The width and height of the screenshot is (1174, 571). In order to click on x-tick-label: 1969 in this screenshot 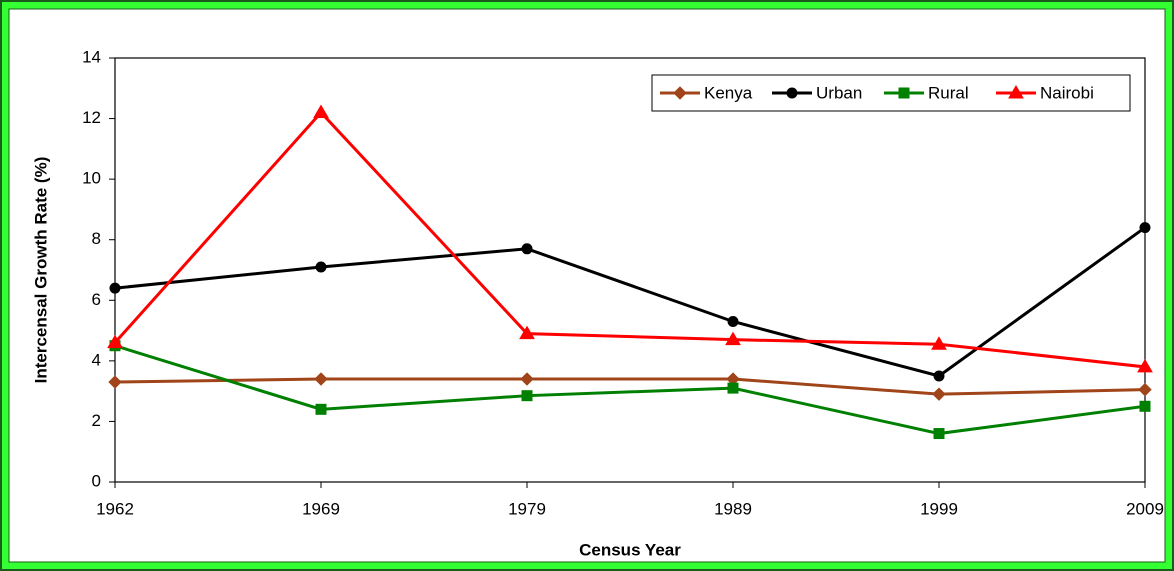, I will do `click(321, 508)`.